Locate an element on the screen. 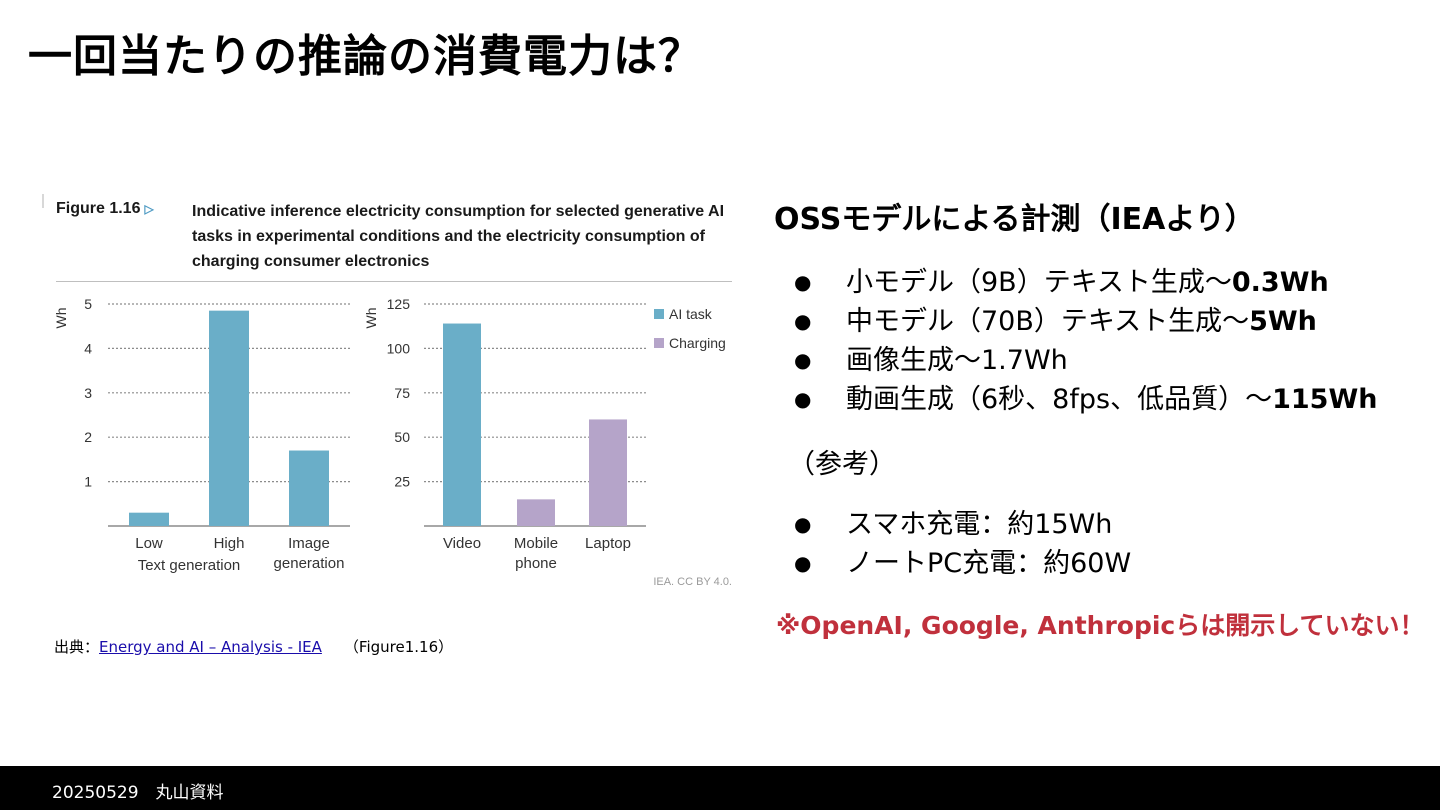  x-tick-label: generation is located at coordinates (309, 563).